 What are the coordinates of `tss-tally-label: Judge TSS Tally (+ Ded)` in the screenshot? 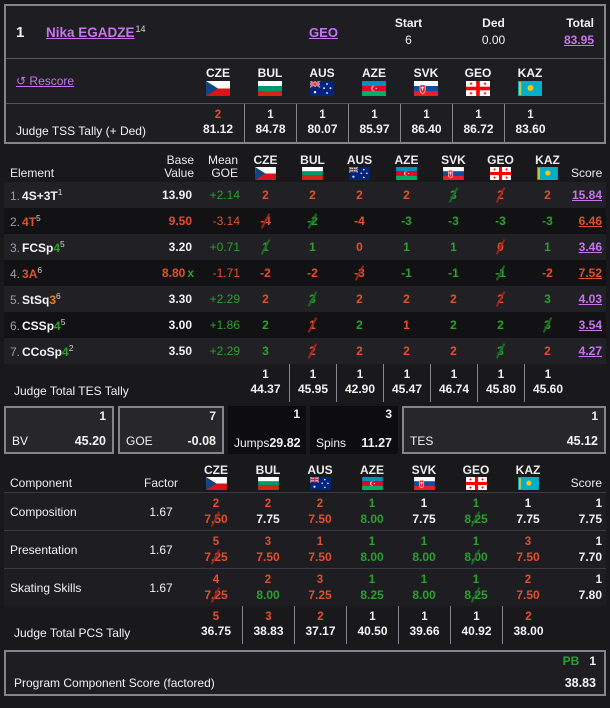 It's located at (81, 131).